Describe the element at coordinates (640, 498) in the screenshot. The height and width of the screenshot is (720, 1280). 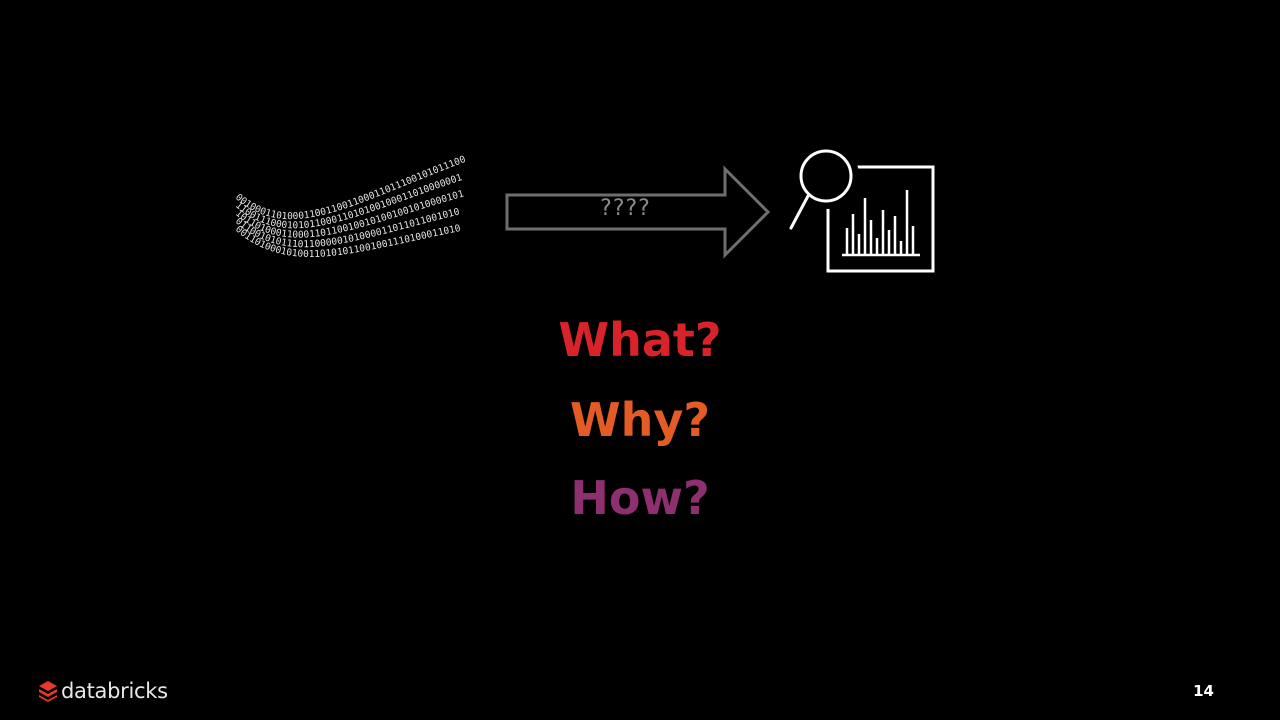
I see `question-how: How?` at that location.